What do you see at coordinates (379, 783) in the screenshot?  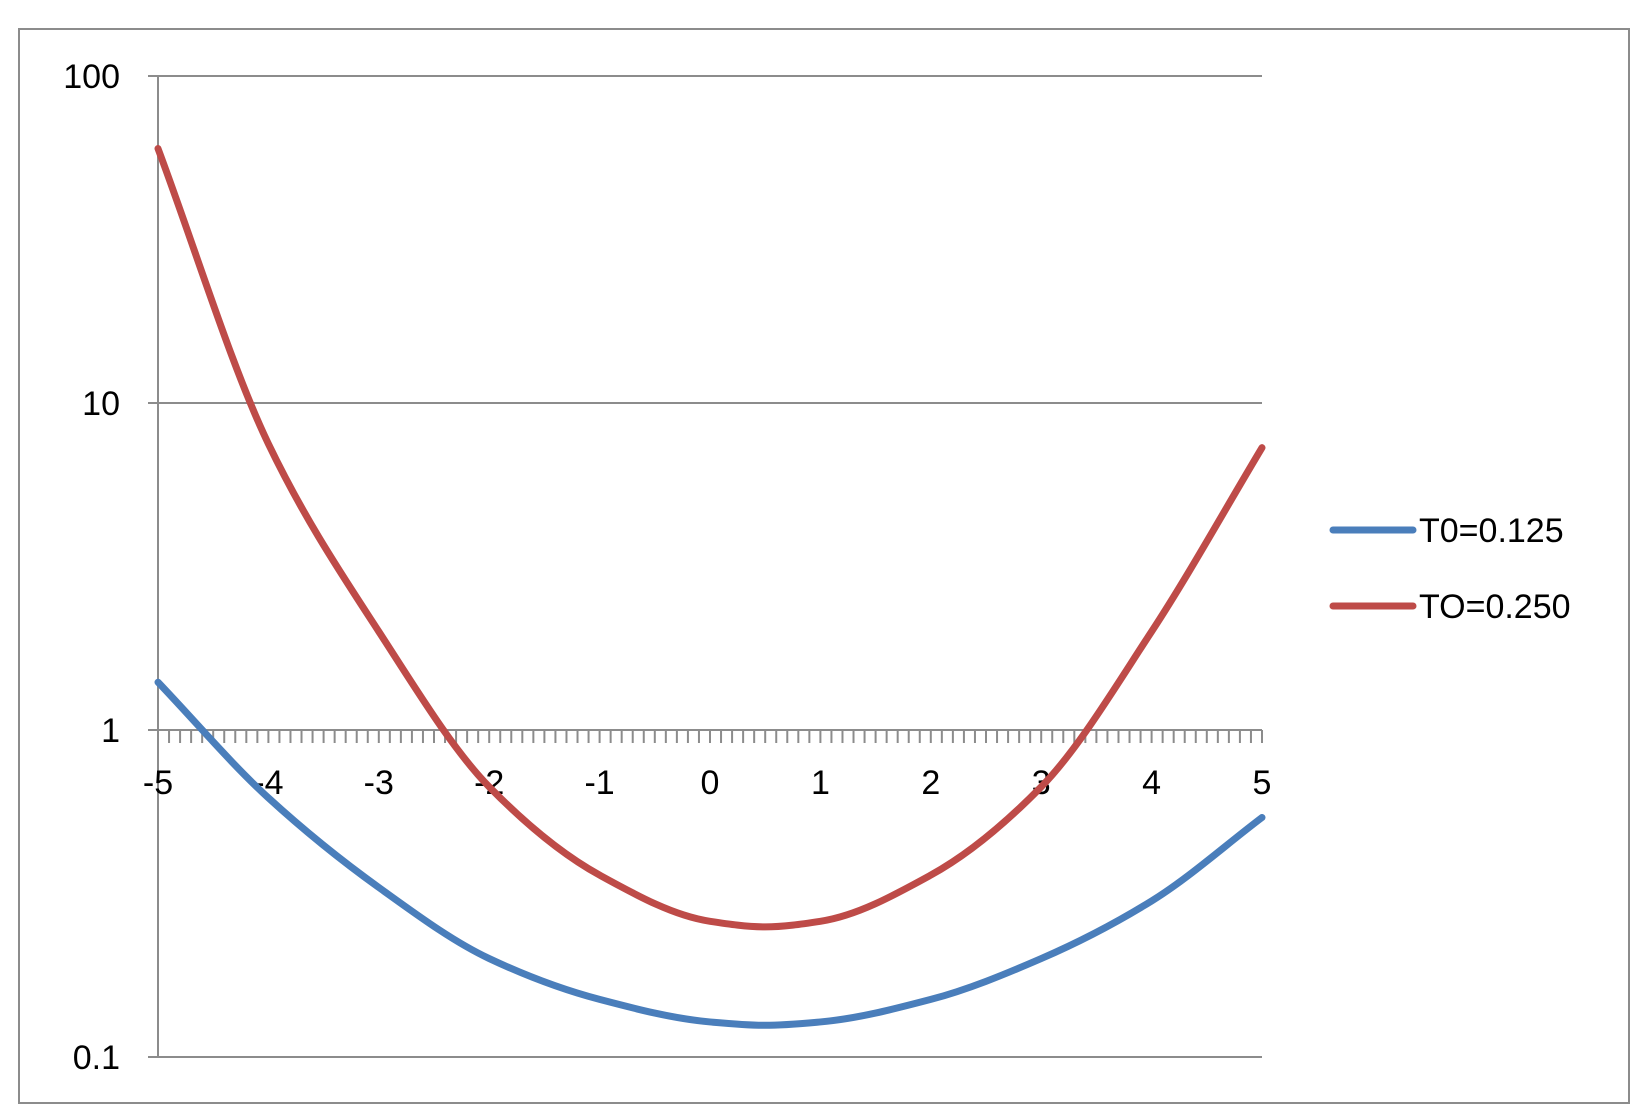 I see `x-tick-label: -3` at bounding box center [379, 783].